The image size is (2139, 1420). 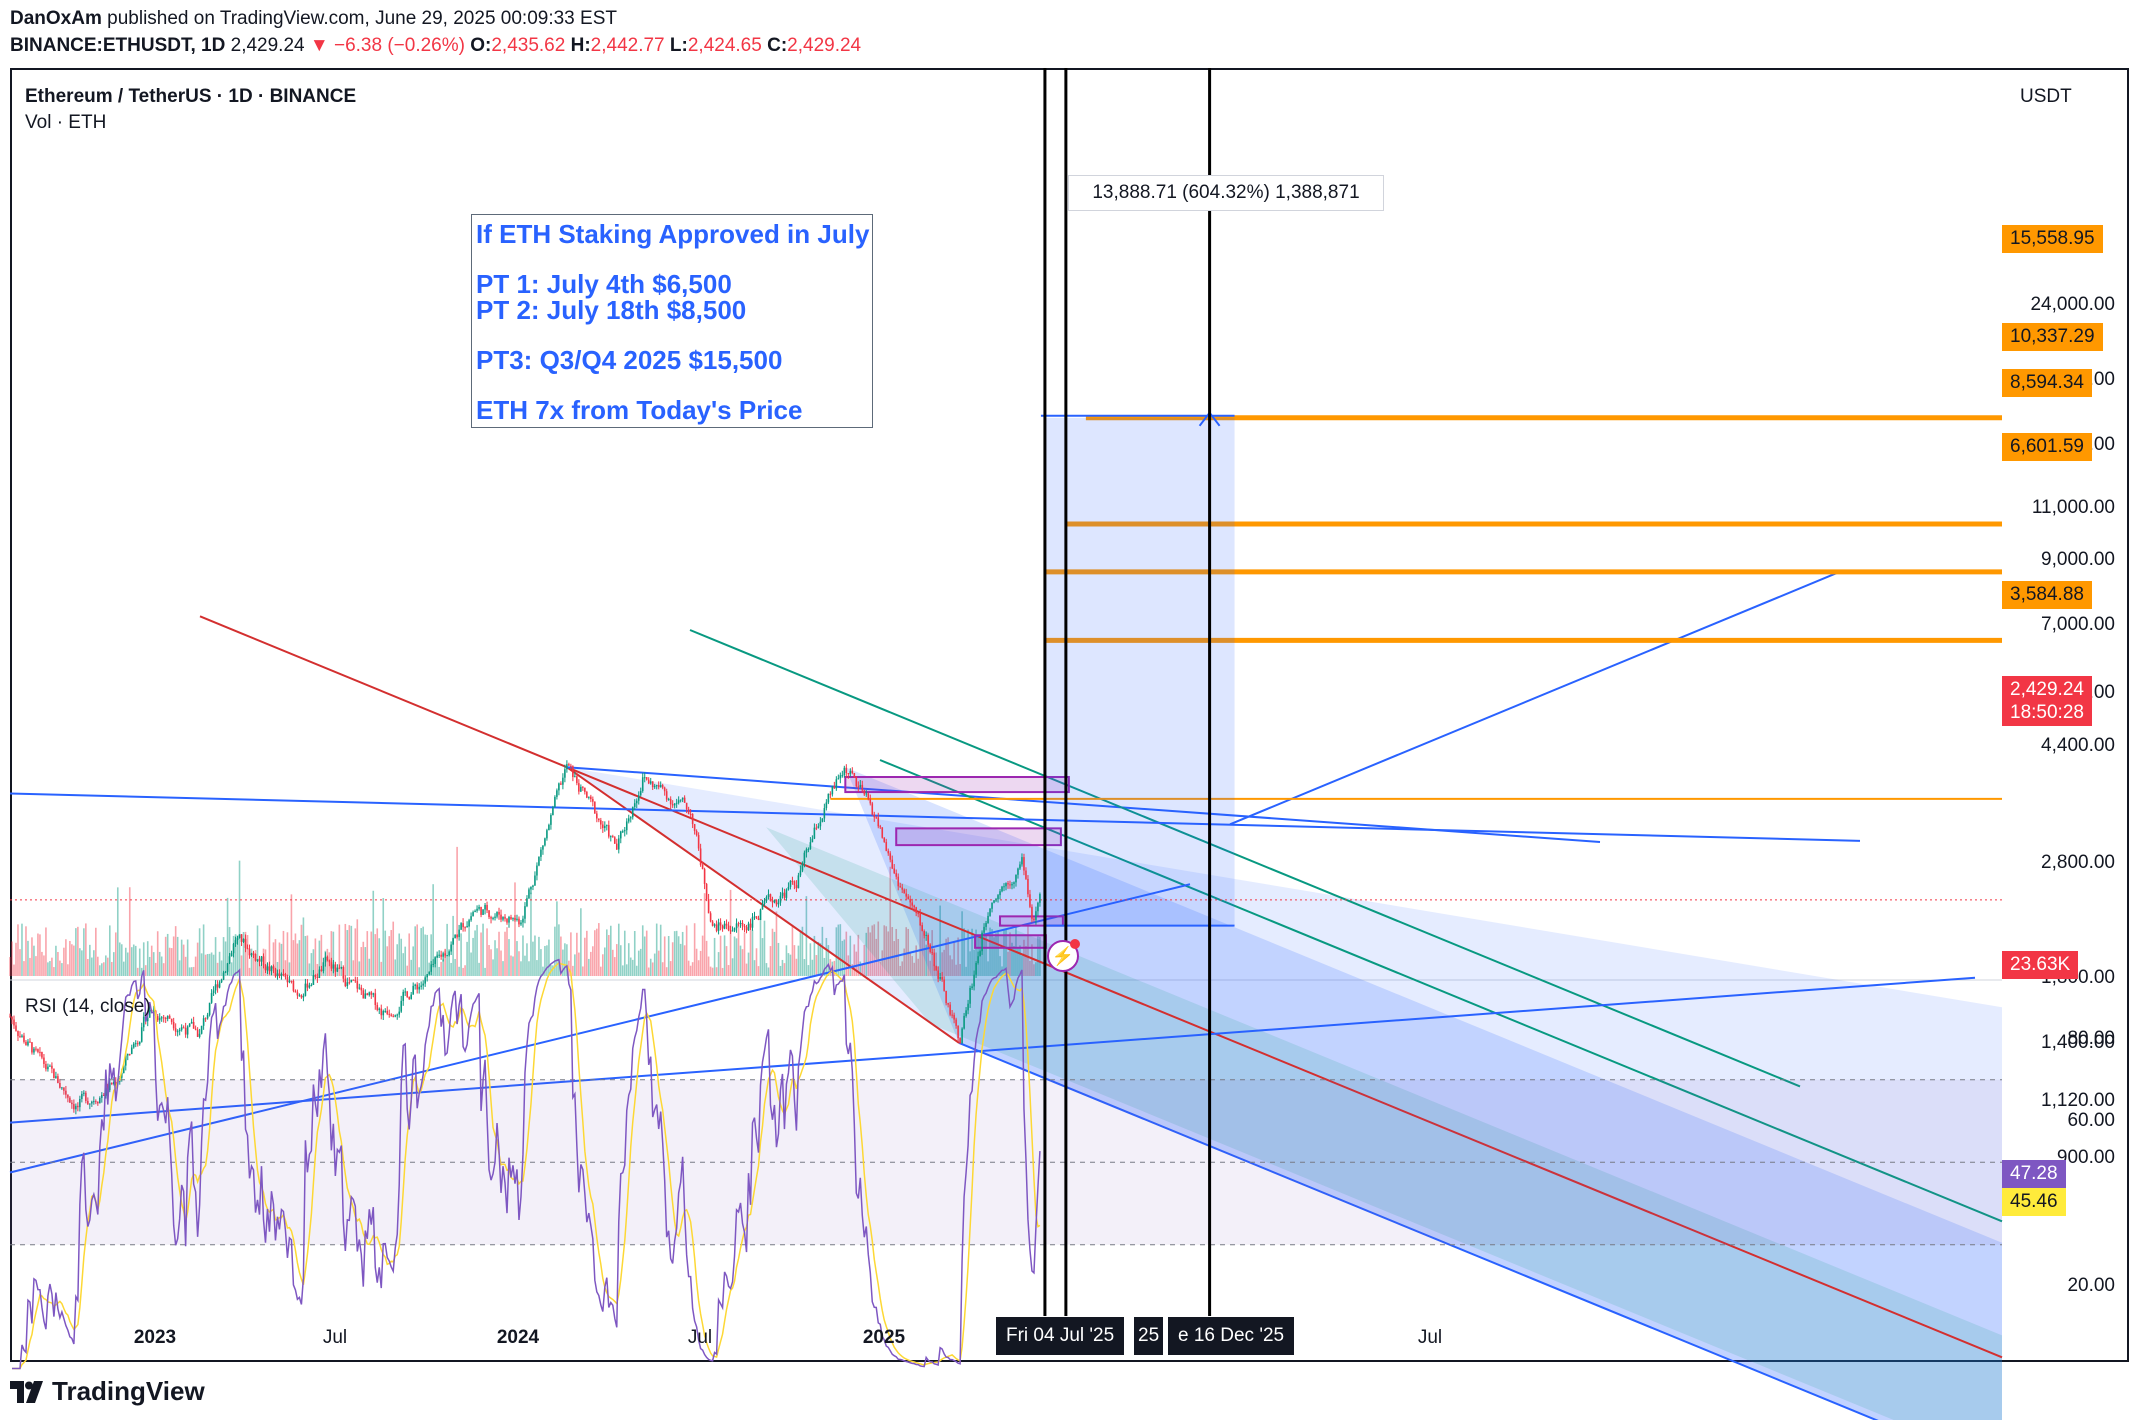 What do you see at coordinates (2047, 447) in the screenshot?
I see `level-badge-4: 6,601.59` at bounding box center [2047, 447].